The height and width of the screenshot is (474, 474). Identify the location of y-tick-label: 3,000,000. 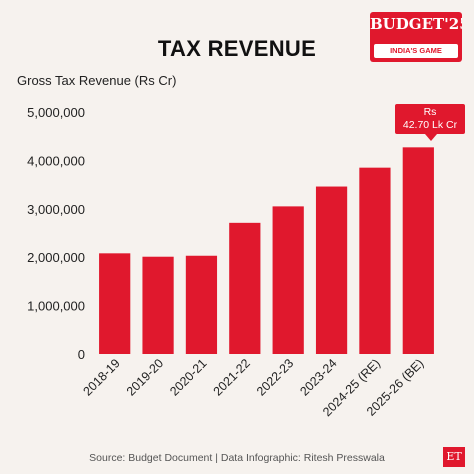
(56, 209).